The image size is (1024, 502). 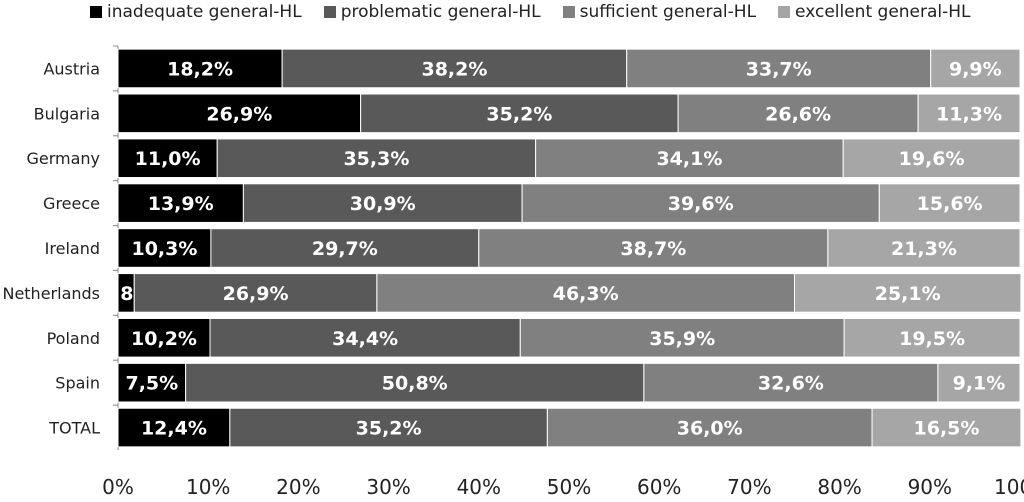 I want to click on data-label: 46,3%, so click(x=586, y=294).